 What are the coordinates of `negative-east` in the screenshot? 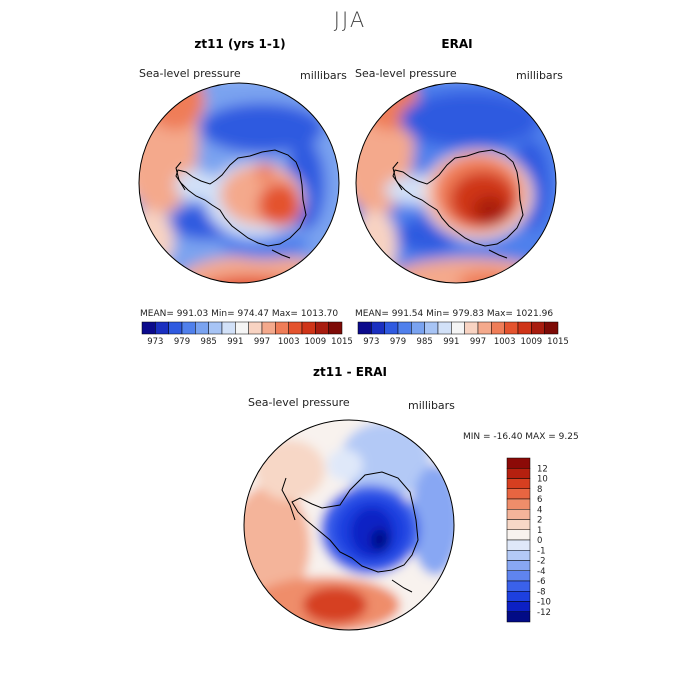 It's located at (432, 520).